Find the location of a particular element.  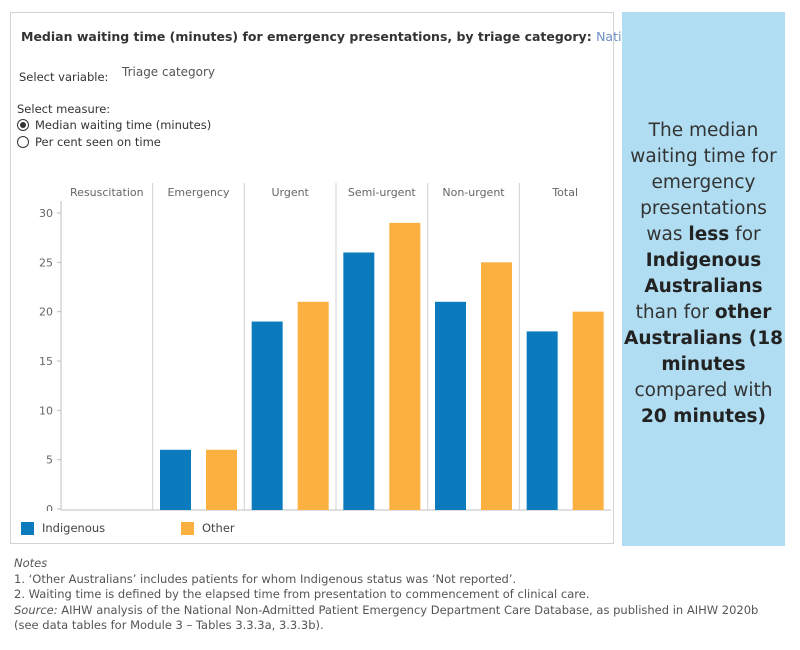

y-tick-label: 30 is located at coordinates (46, 213).